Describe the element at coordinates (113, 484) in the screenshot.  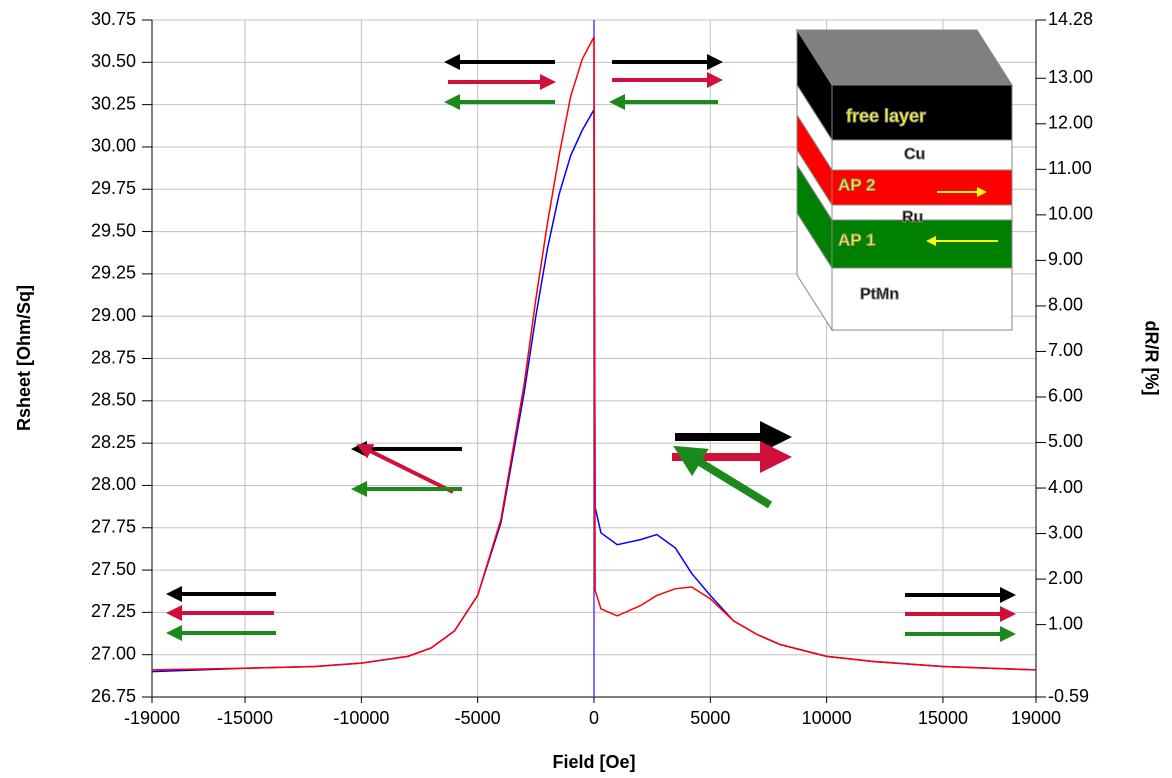
I see `y-tick-label: 28.00` at that location.